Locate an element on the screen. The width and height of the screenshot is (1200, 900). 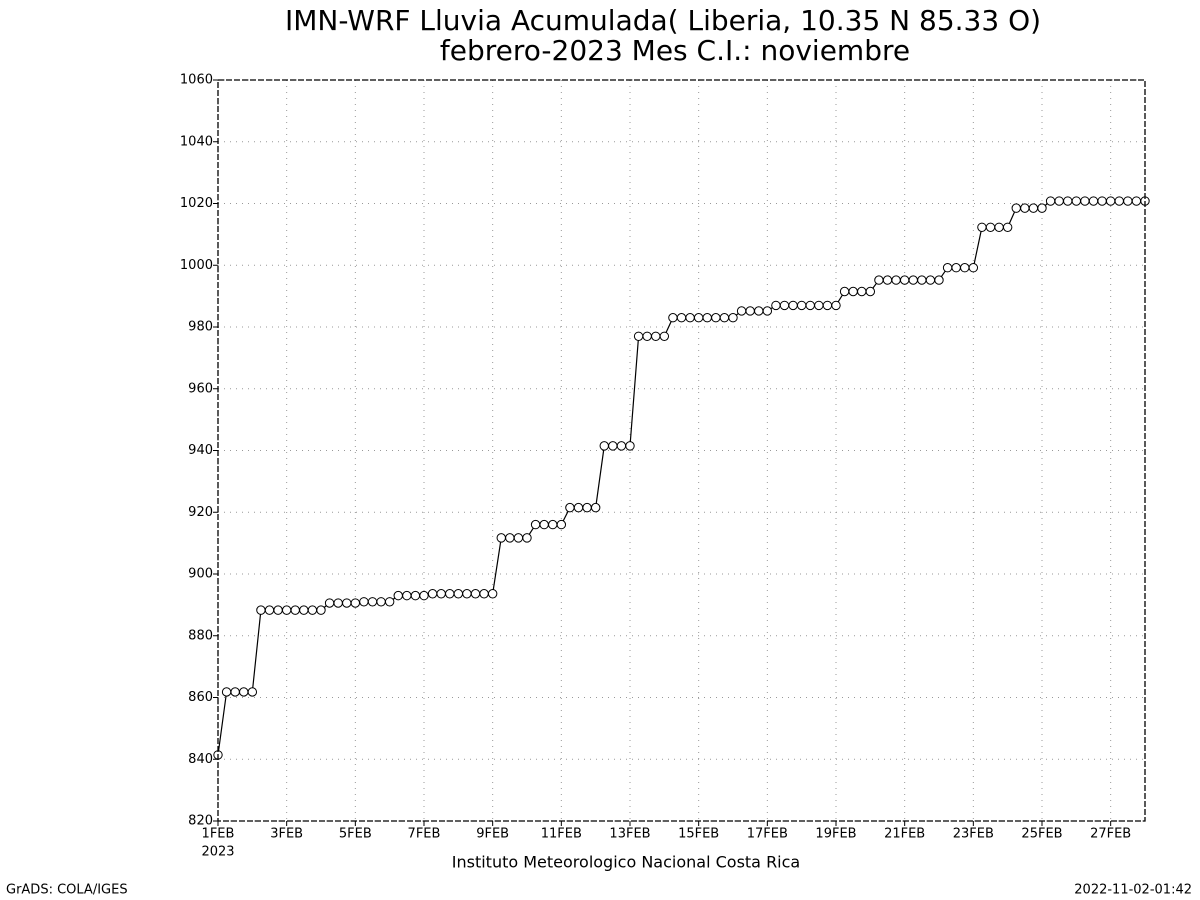
x-tick-label: 13FEB is located at coordinates (629, 834).